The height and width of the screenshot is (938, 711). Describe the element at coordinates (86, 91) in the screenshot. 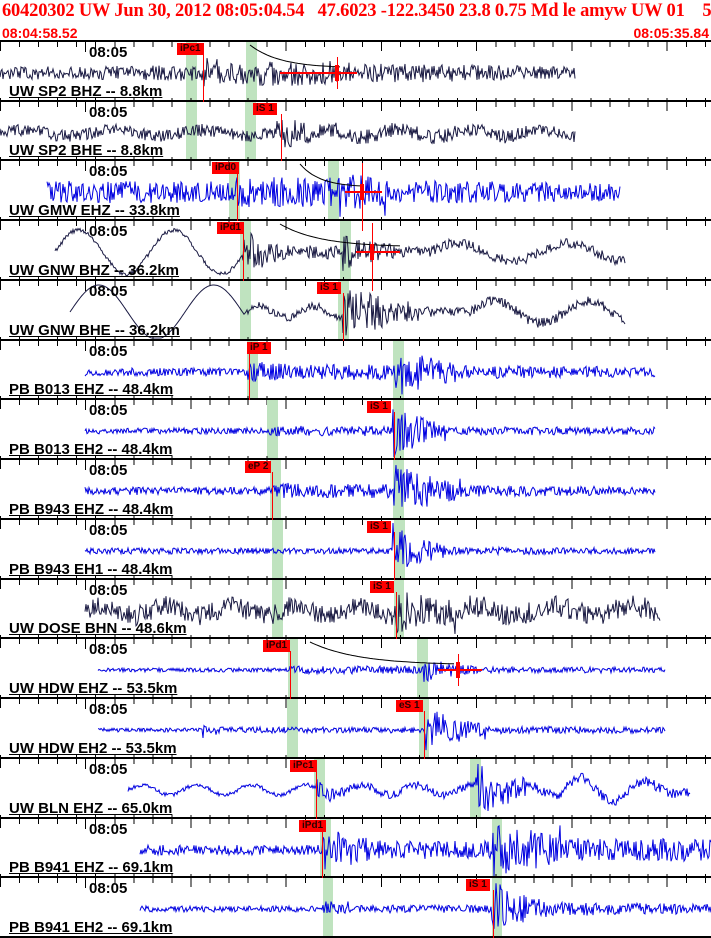

I see `trace-label: UW SP2 BHZ -- 8.8km` at that location.